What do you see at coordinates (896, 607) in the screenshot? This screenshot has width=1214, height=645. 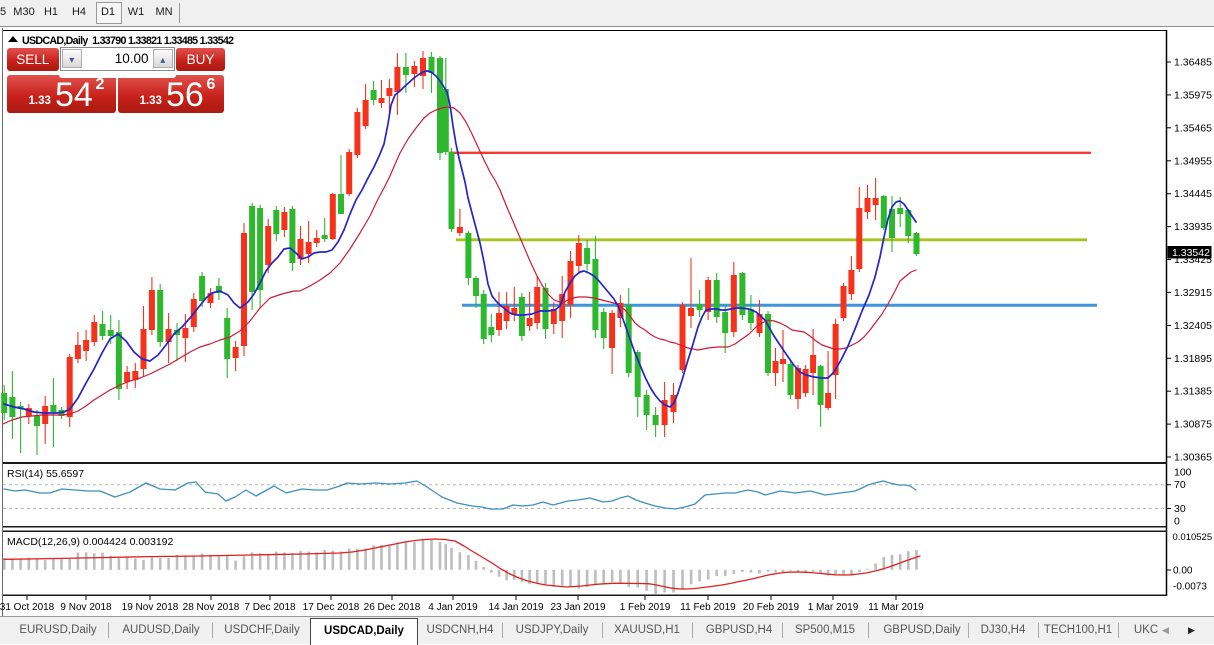 I see `svg-text: 11 Mar 2019` at bounding box center [896, 607].